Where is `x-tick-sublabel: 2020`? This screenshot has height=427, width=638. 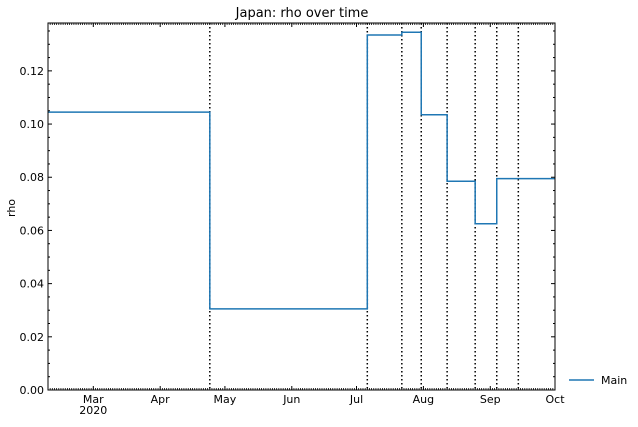
x-tick-sublabel: 2020 is located at coordinates (93, 410).